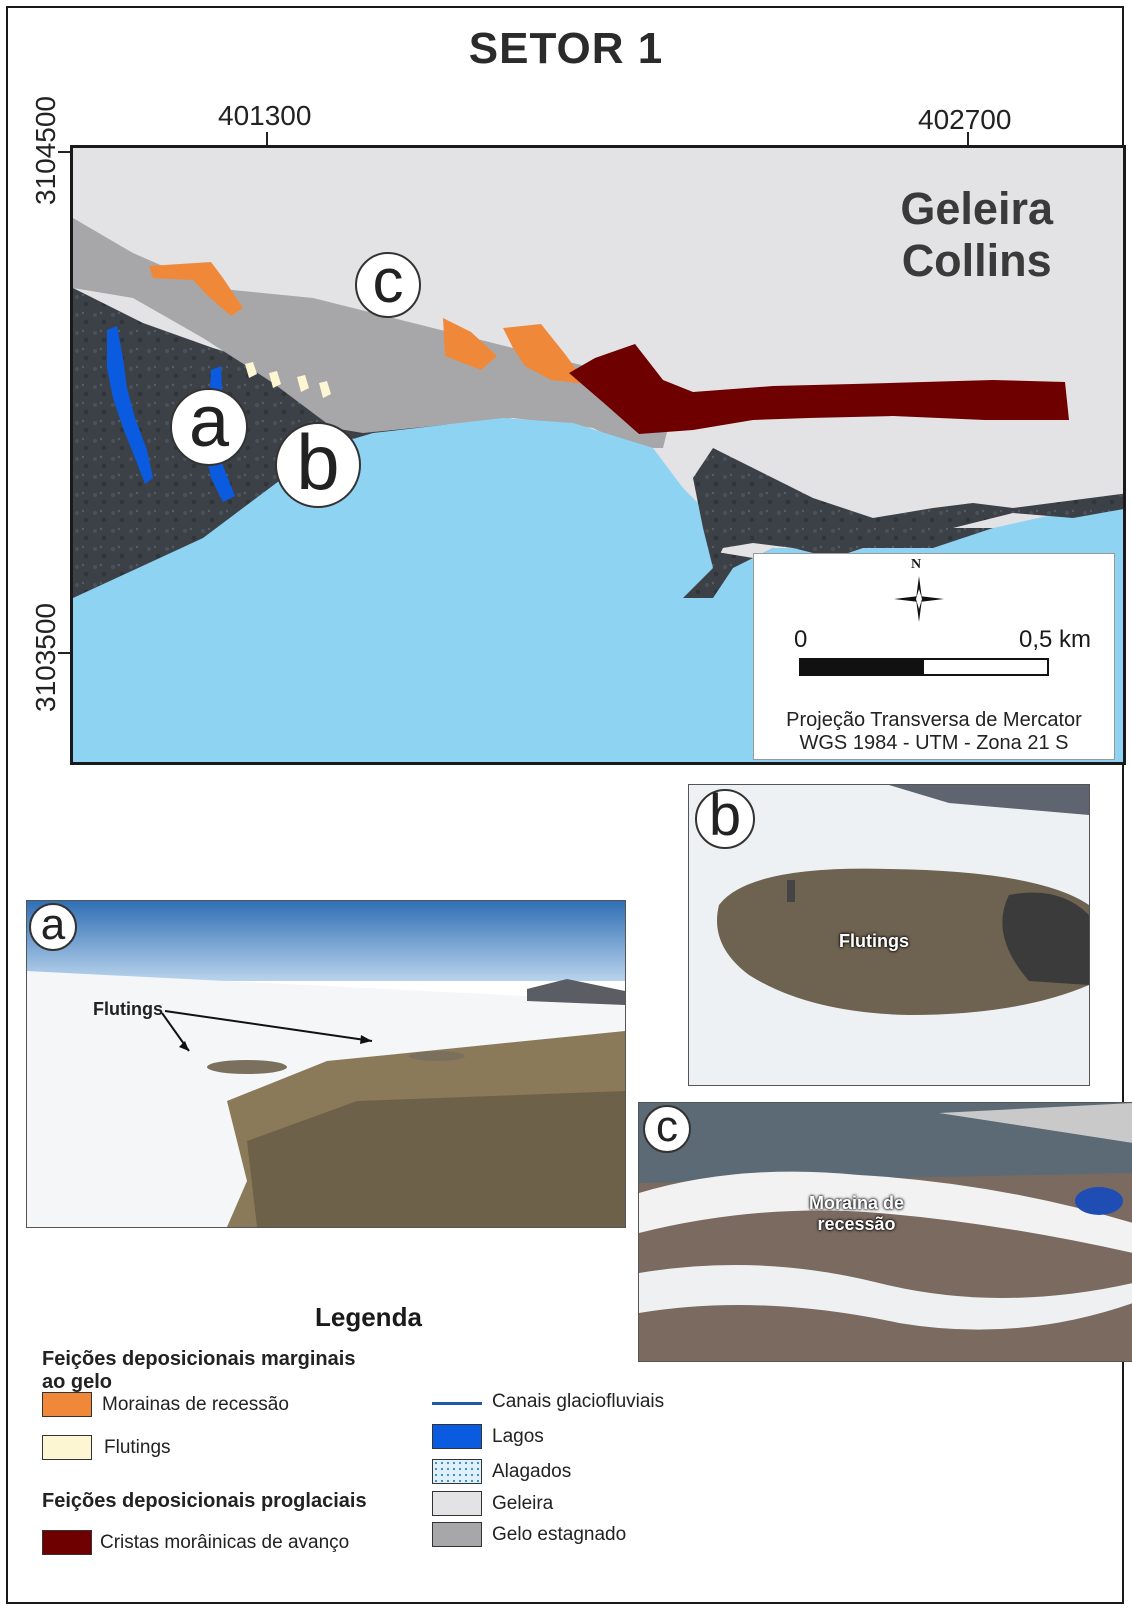 The height and width of the screenshot is (1612, 1132). I want to click on photo-a-marker: a, so click(53, 927).